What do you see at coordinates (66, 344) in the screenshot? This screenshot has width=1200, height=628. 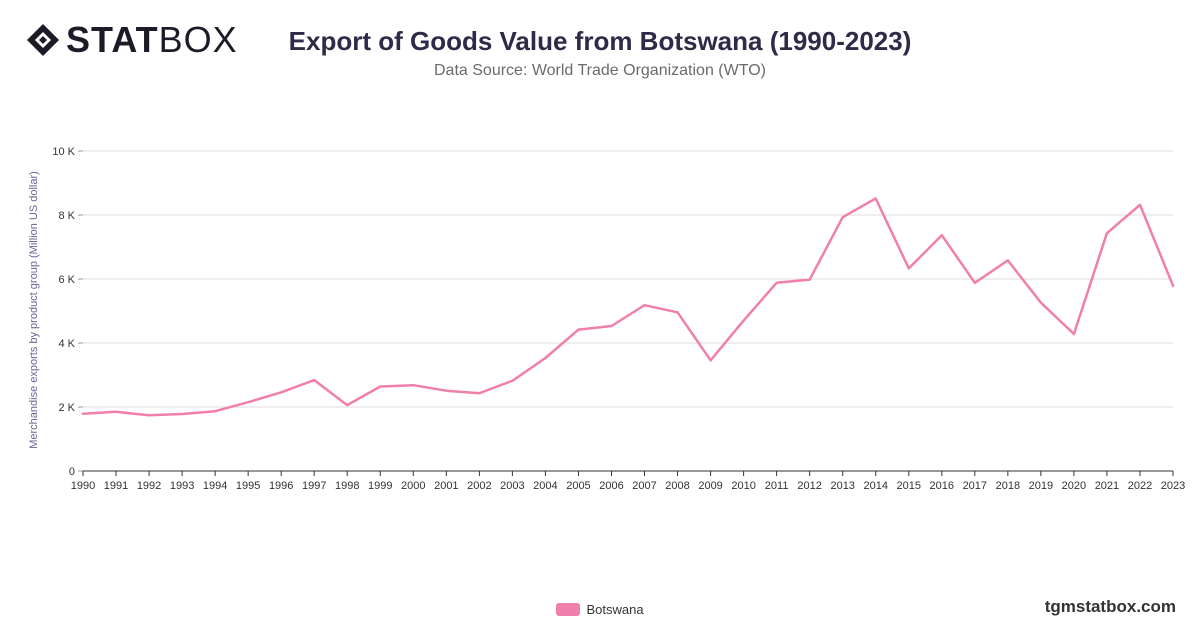 I see `y-tick-label: 4 K` at bounding box center [66, 344].